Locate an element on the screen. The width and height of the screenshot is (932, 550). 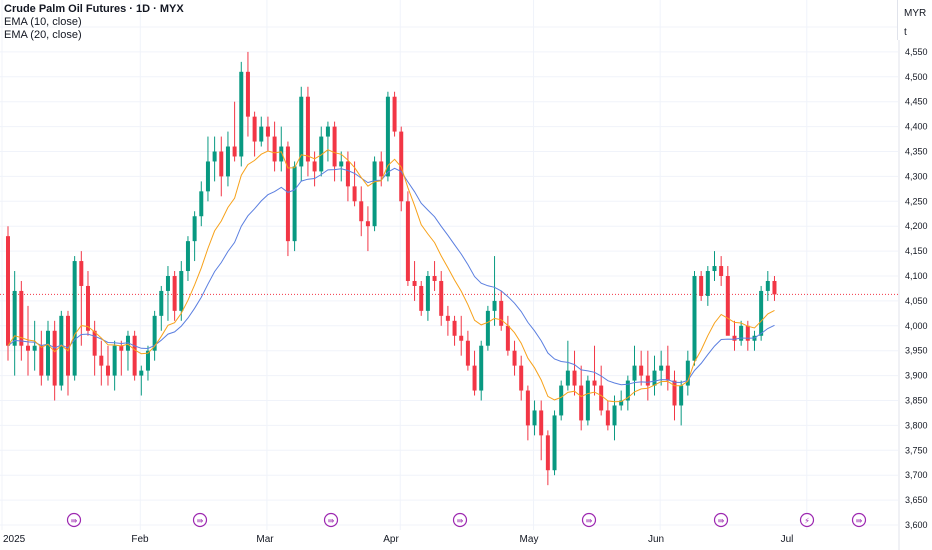
ema20-legend: EMA (20, close) is located at coordinates (43, 35).